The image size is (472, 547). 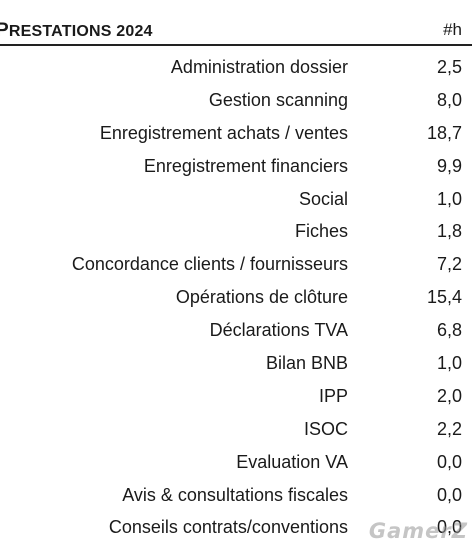 I want to click on table-row: Déclarations TVA 6,8, so click(x=236, y=333).